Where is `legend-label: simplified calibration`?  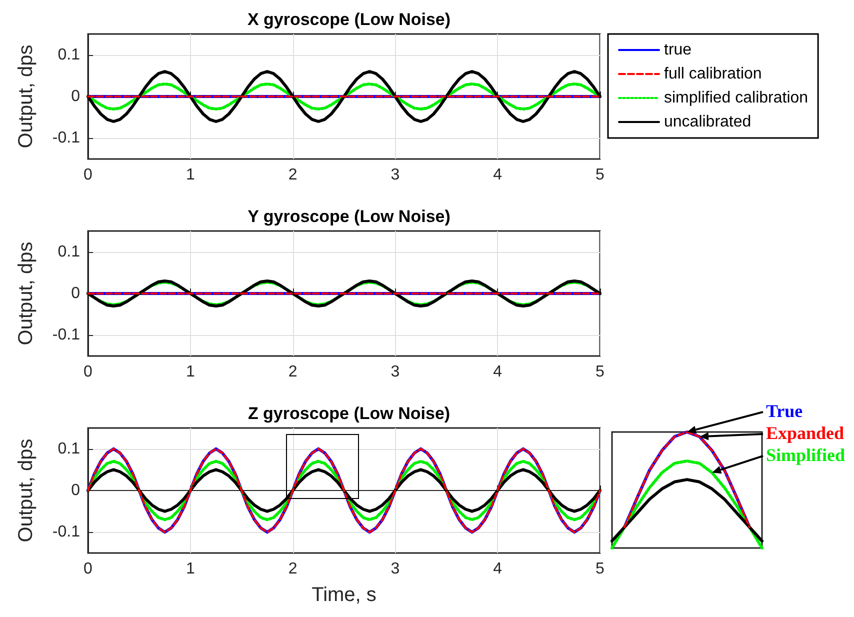 legend-label: simplified calibration is located at coordinates (736, 98).